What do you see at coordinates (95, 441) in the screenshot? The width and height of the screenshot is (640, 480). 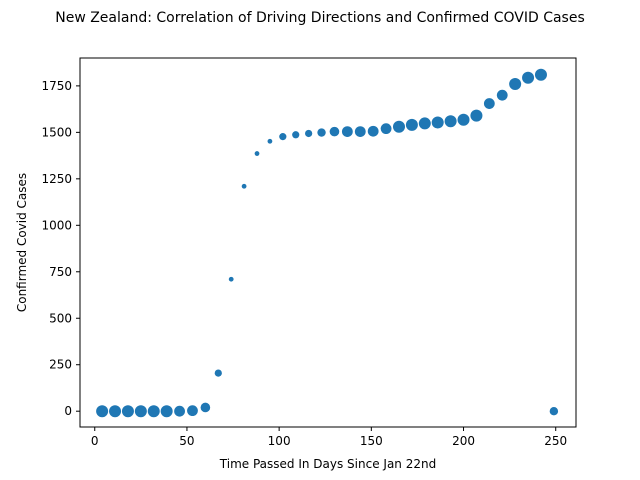 I see `x-tick-label: 0` at bounding box center [95, 441].